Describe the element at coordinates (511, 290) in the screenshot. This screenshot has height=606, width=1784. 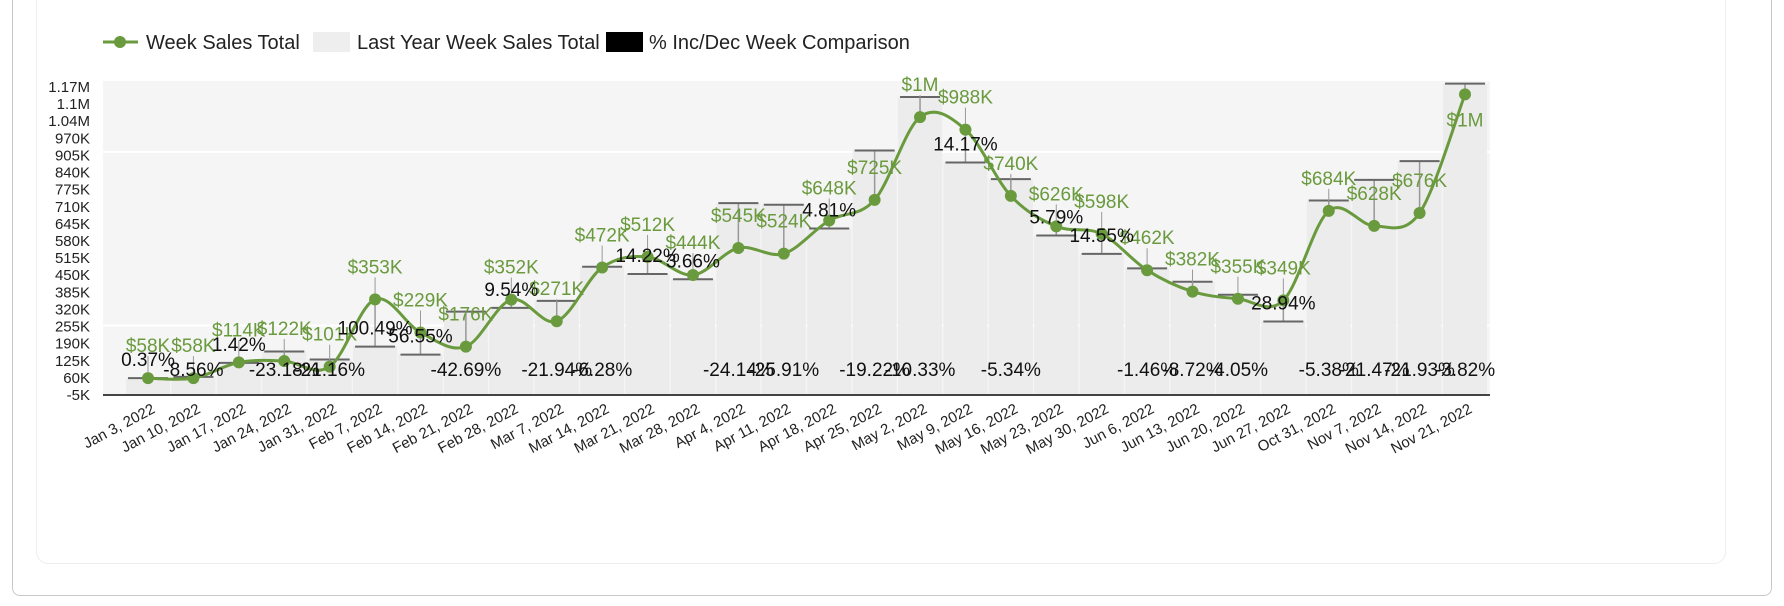
I see `pct-label: 9.54%` at that location.